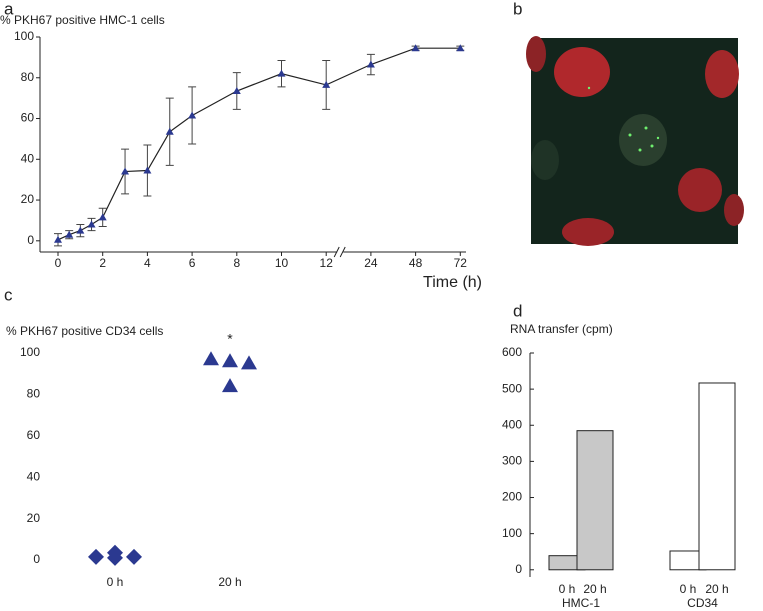 This screenshot has width=763, height=611. Describe the element at coordinates (82, 20) in the screenshot. I see `y-axis-title: % PKH67 positive HMC-1 cells` at that location.